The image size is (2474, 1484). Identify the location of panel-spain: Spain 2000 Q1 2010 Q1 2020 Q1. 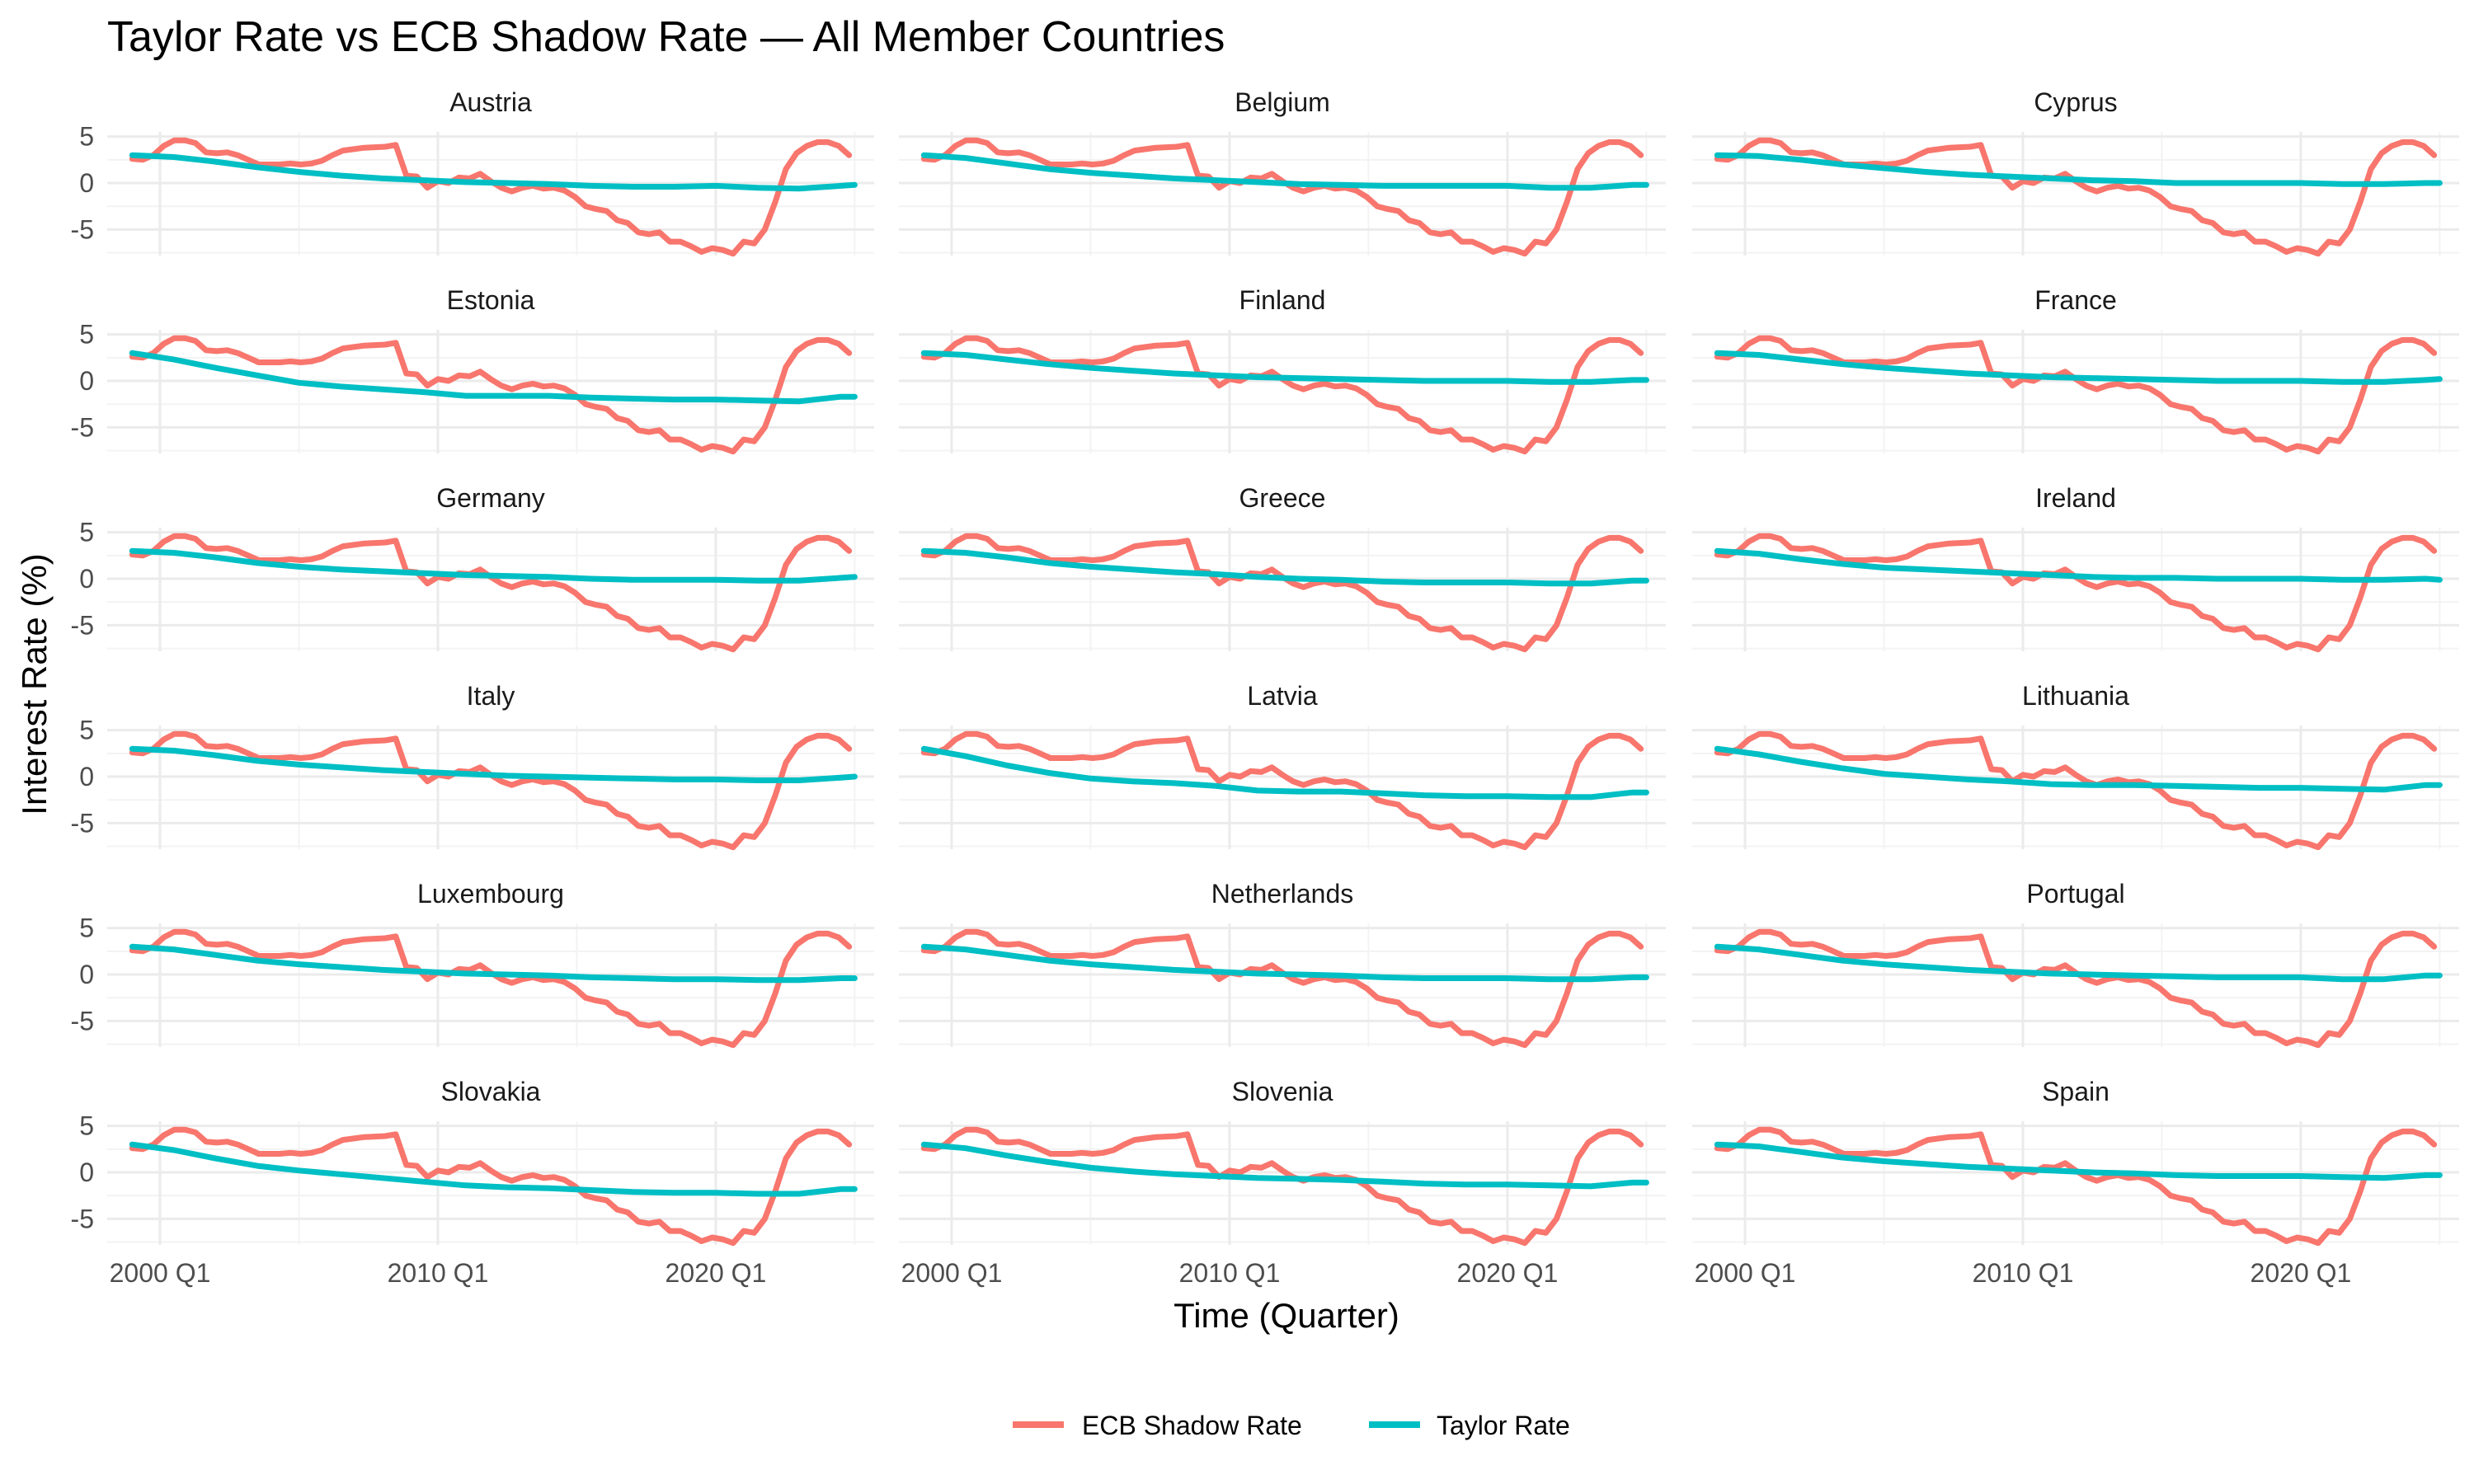
(2075, 1182).